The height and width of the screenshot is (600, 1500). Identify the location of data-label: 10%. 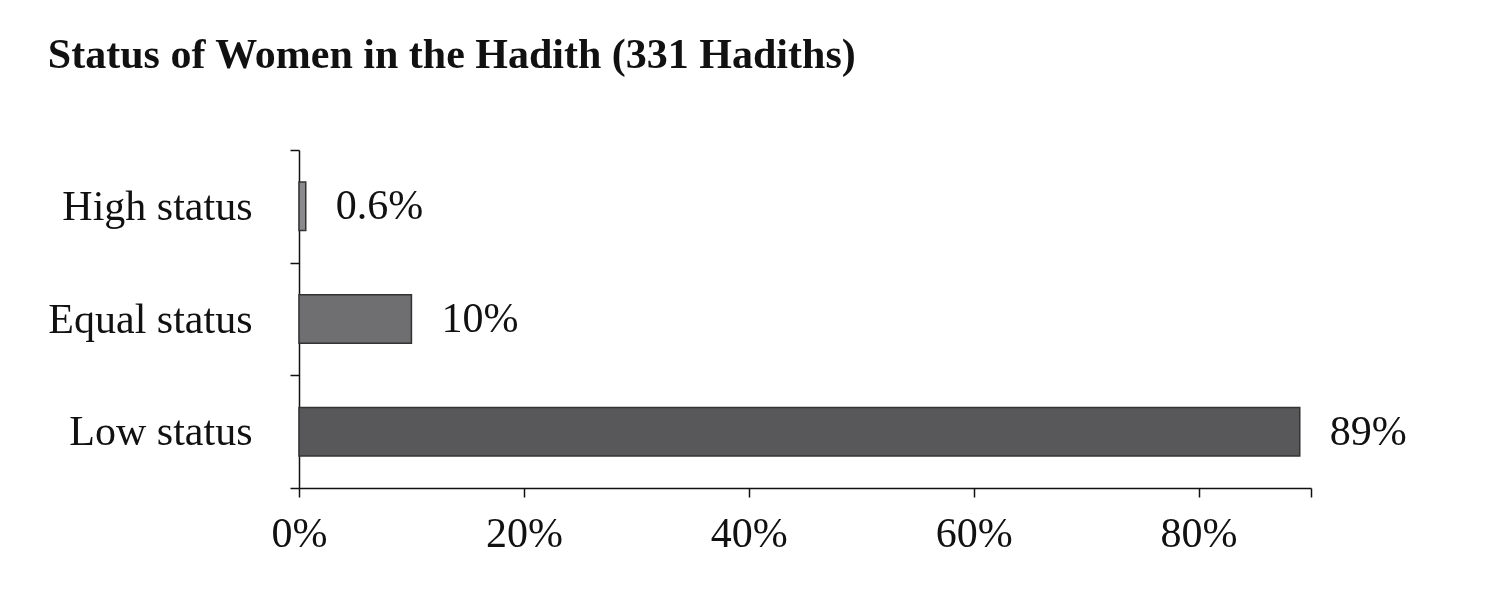
(480, 318).